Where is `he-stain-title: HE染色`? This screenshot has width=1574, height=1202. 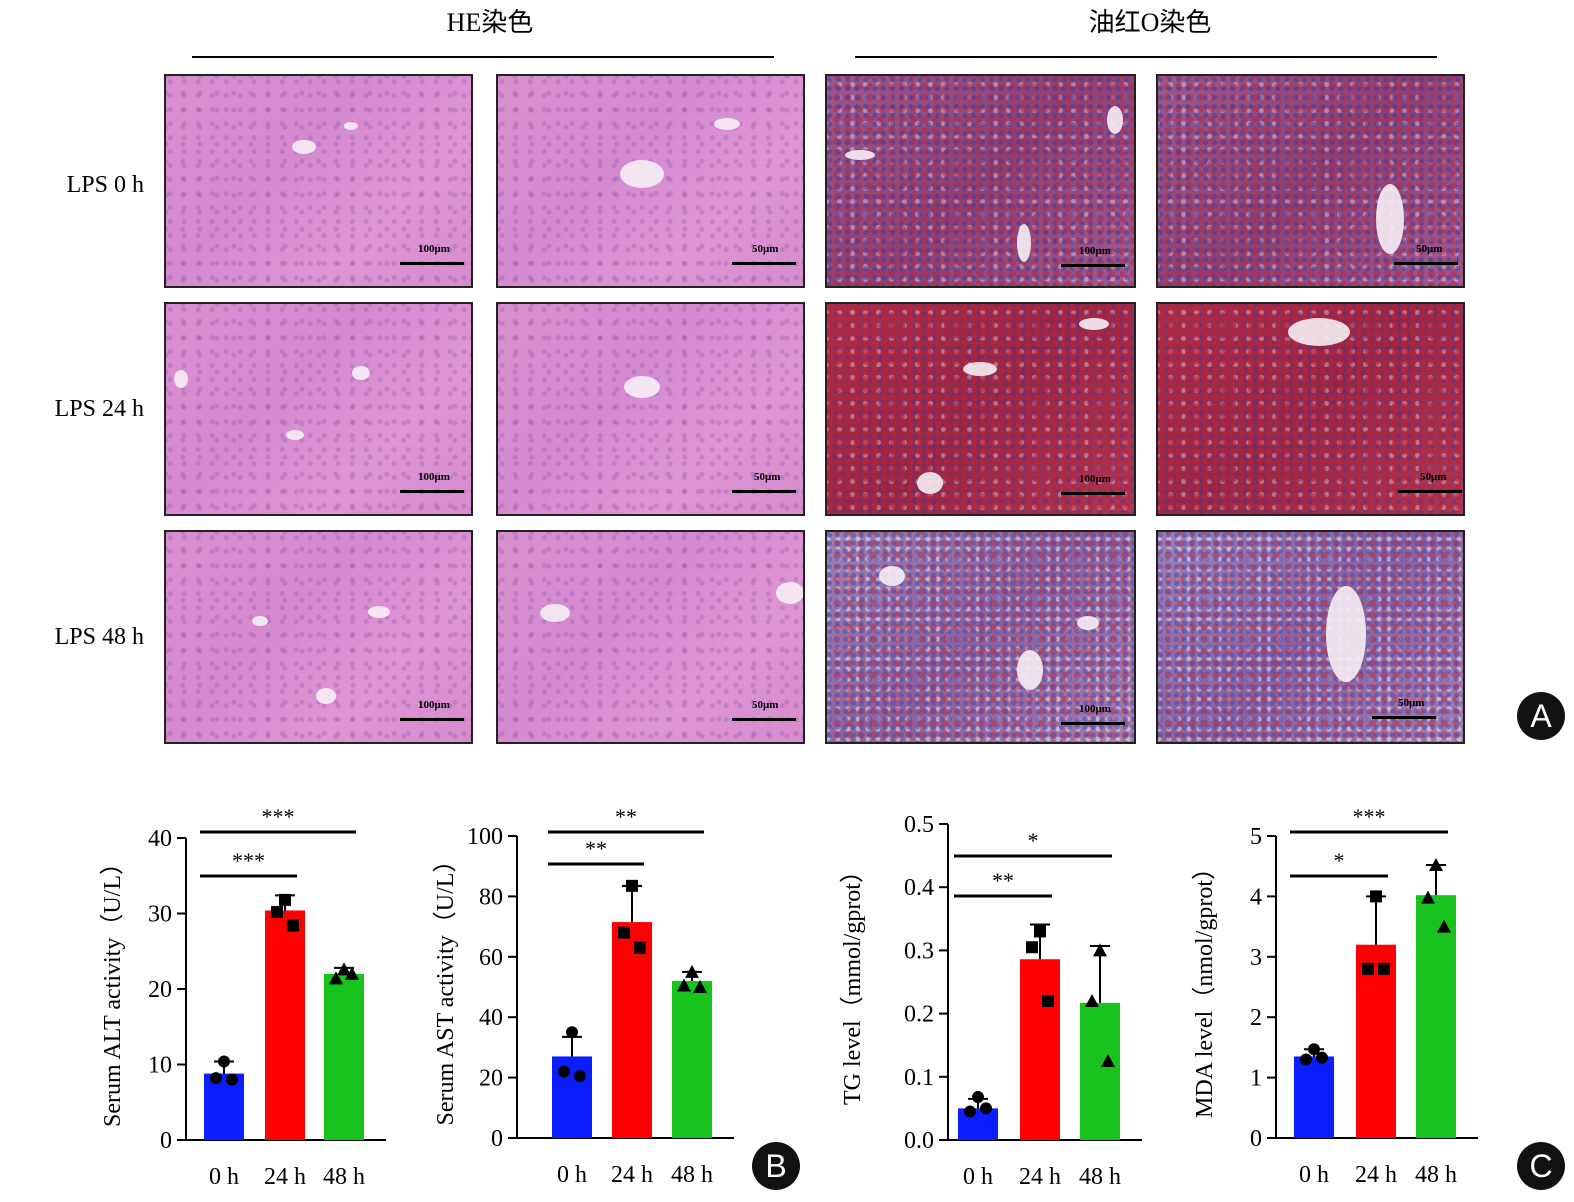 he-stain-title: HE染色 is located at coordinates (490, 22).